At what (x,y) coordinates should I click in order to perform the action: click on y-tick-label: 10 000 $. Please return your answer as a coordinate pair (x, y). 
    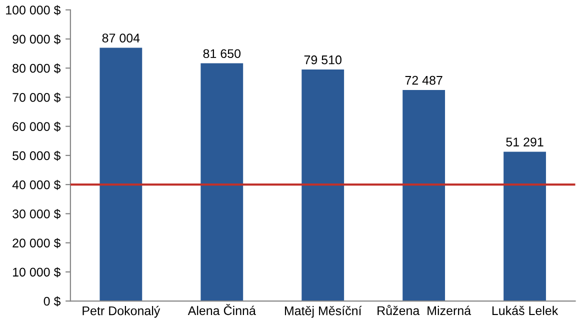
    Looking at the image, I should click on (37, 272).